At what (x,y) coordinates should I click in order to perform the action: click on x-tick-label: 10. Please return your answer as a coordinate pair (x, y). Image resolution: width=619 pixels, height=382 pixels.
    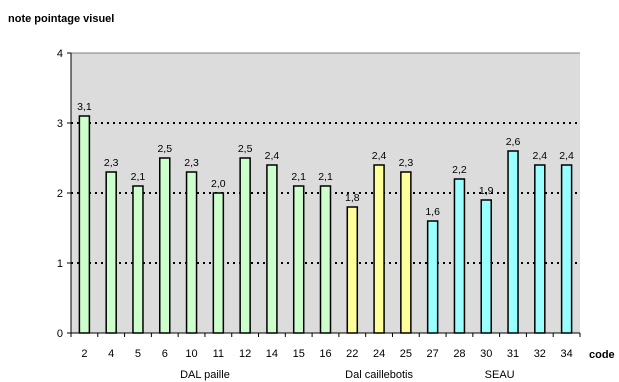
    Looking at the image, I should click on (191, 354).